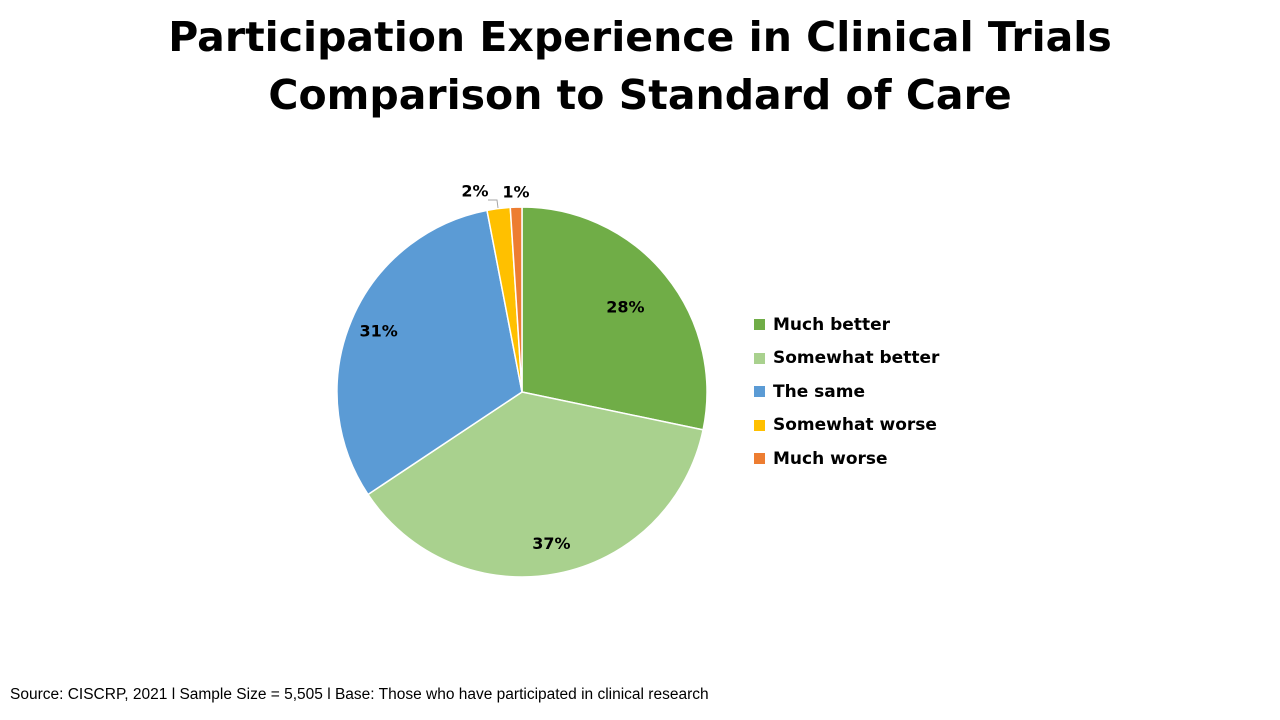 The image size is (1280, 720). I want to click on legend-label: The same, so click(819, 391).